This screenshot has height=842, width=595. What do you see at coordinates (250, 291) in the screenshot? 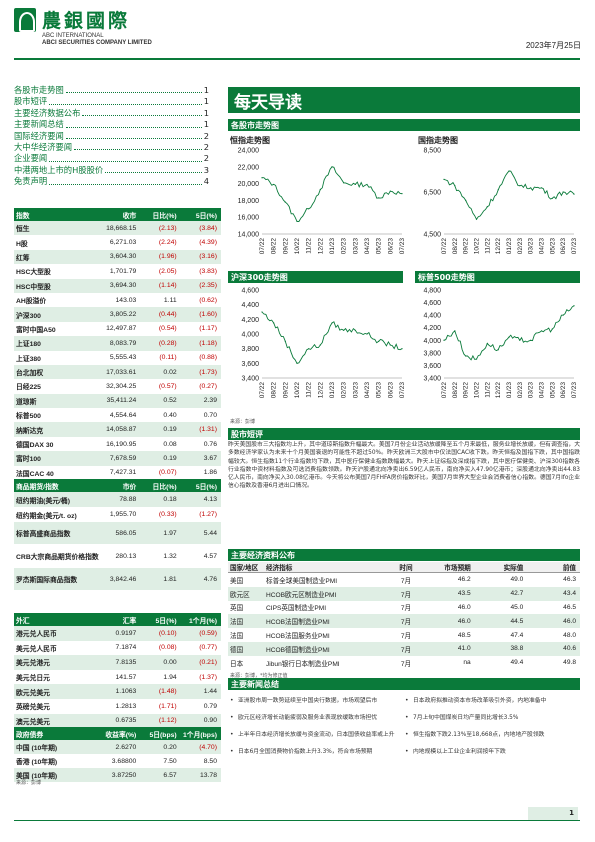
I see `y-tick-label: 4,600` at bounding box center [250, 291].